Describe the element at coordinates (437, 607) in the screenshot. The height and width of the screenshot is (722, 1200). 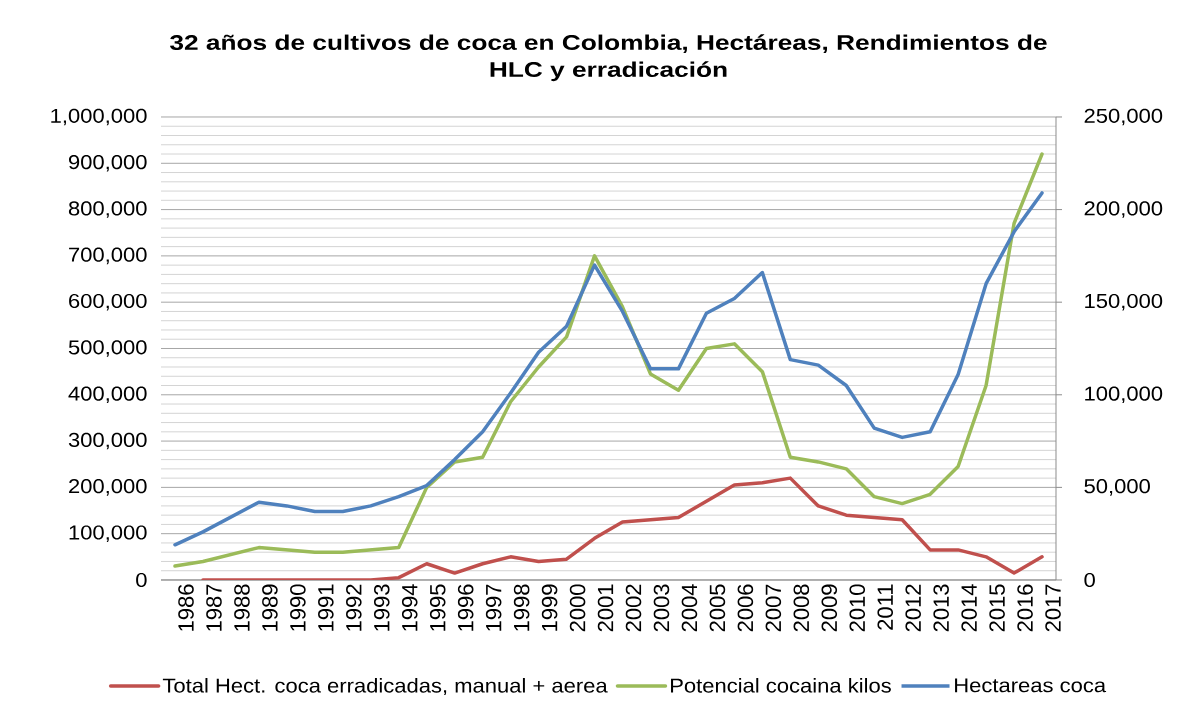
I see `x-tick-label: 1995` at that location.